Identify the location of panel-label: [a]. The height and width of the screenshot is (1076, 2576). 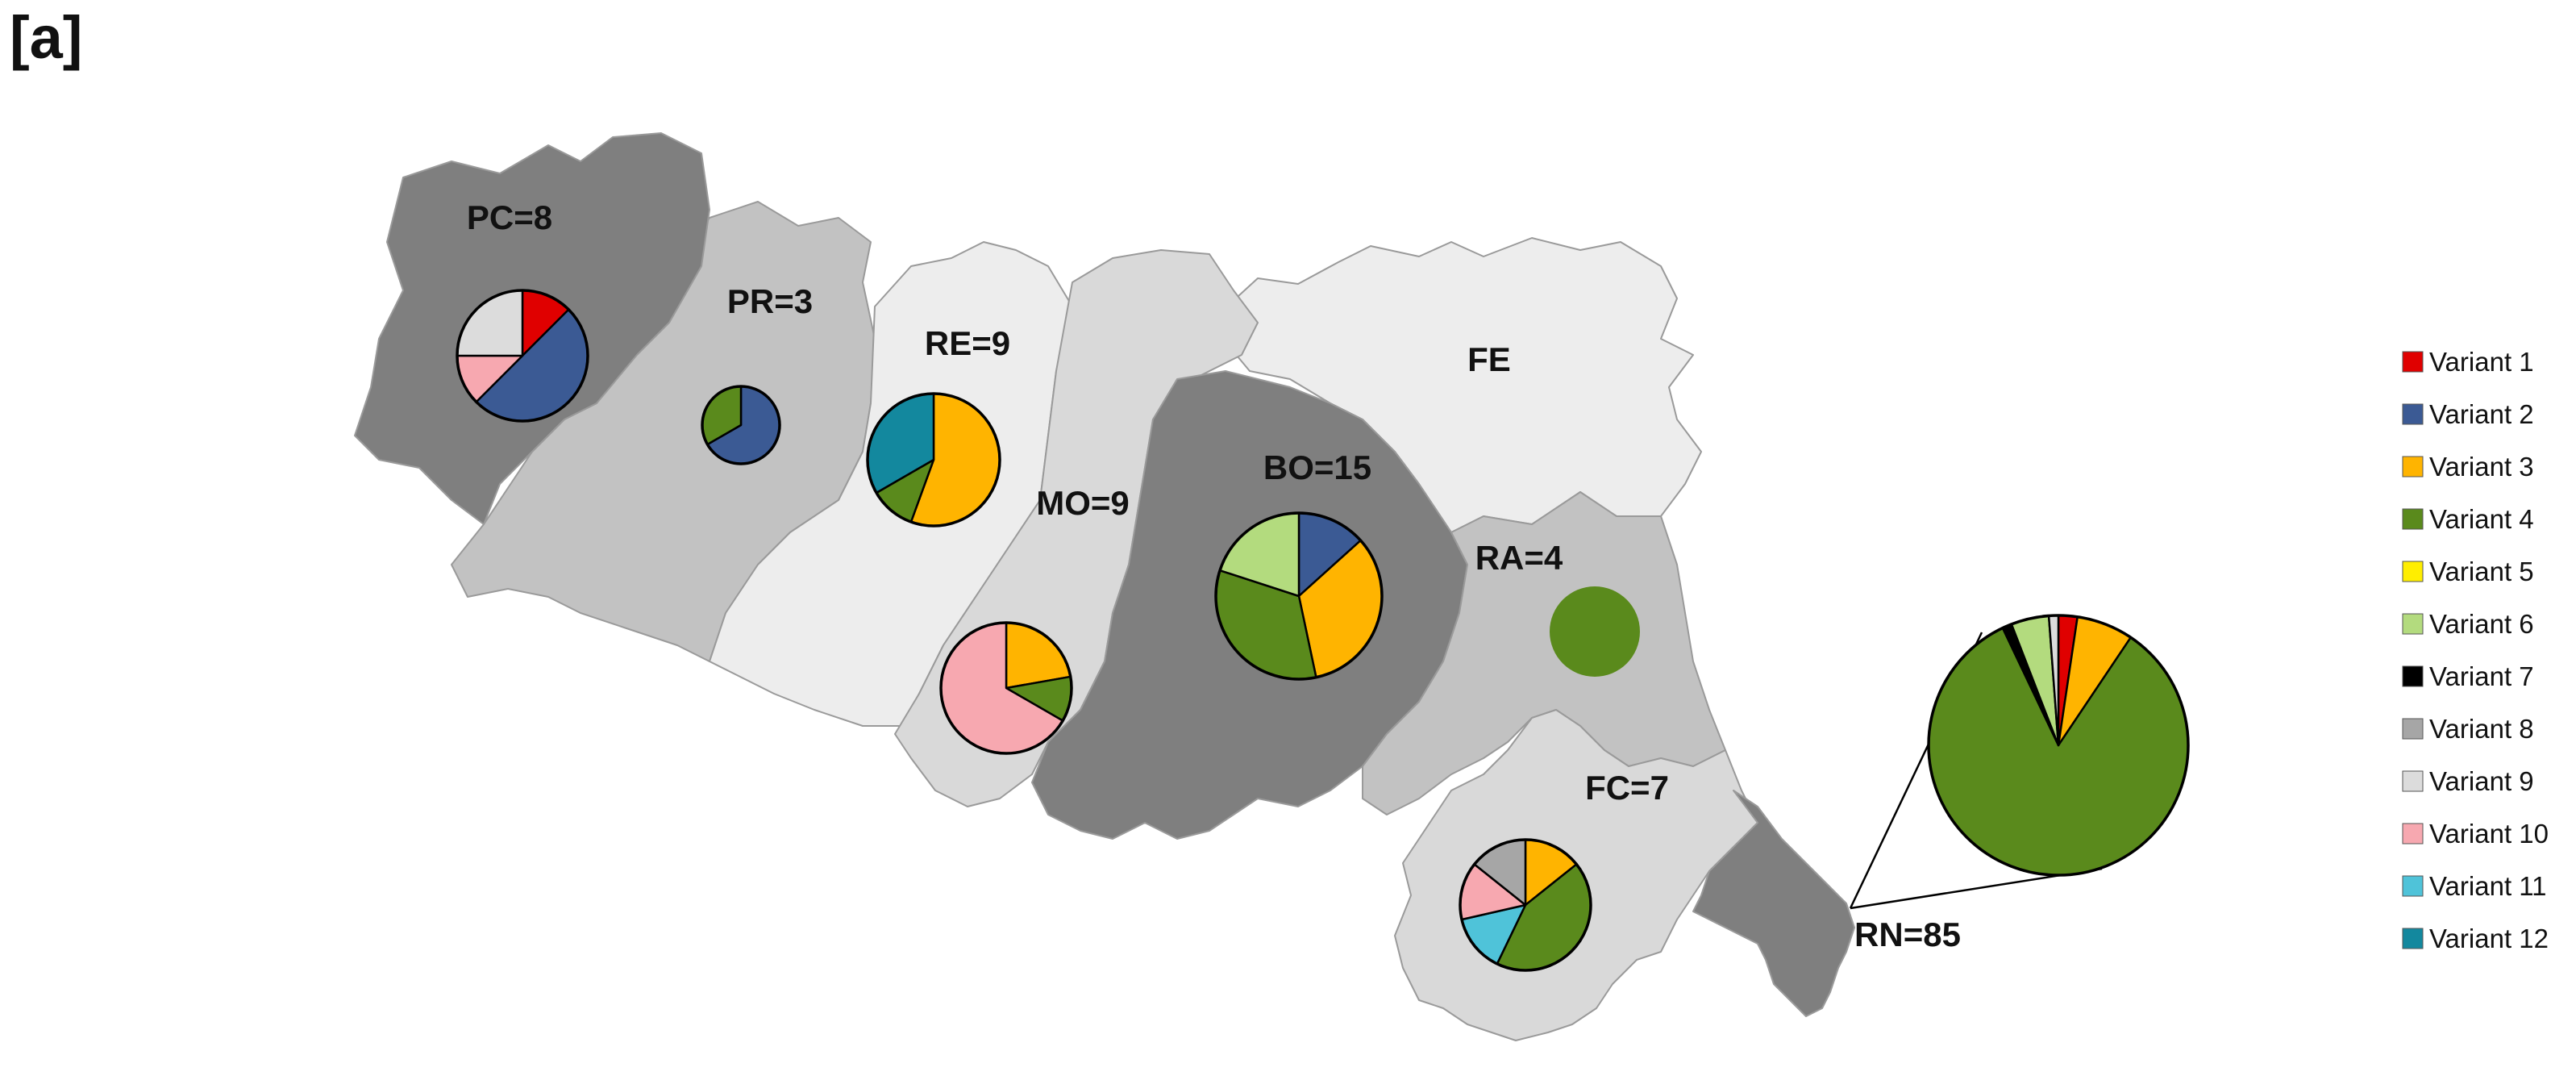
(46, 37).